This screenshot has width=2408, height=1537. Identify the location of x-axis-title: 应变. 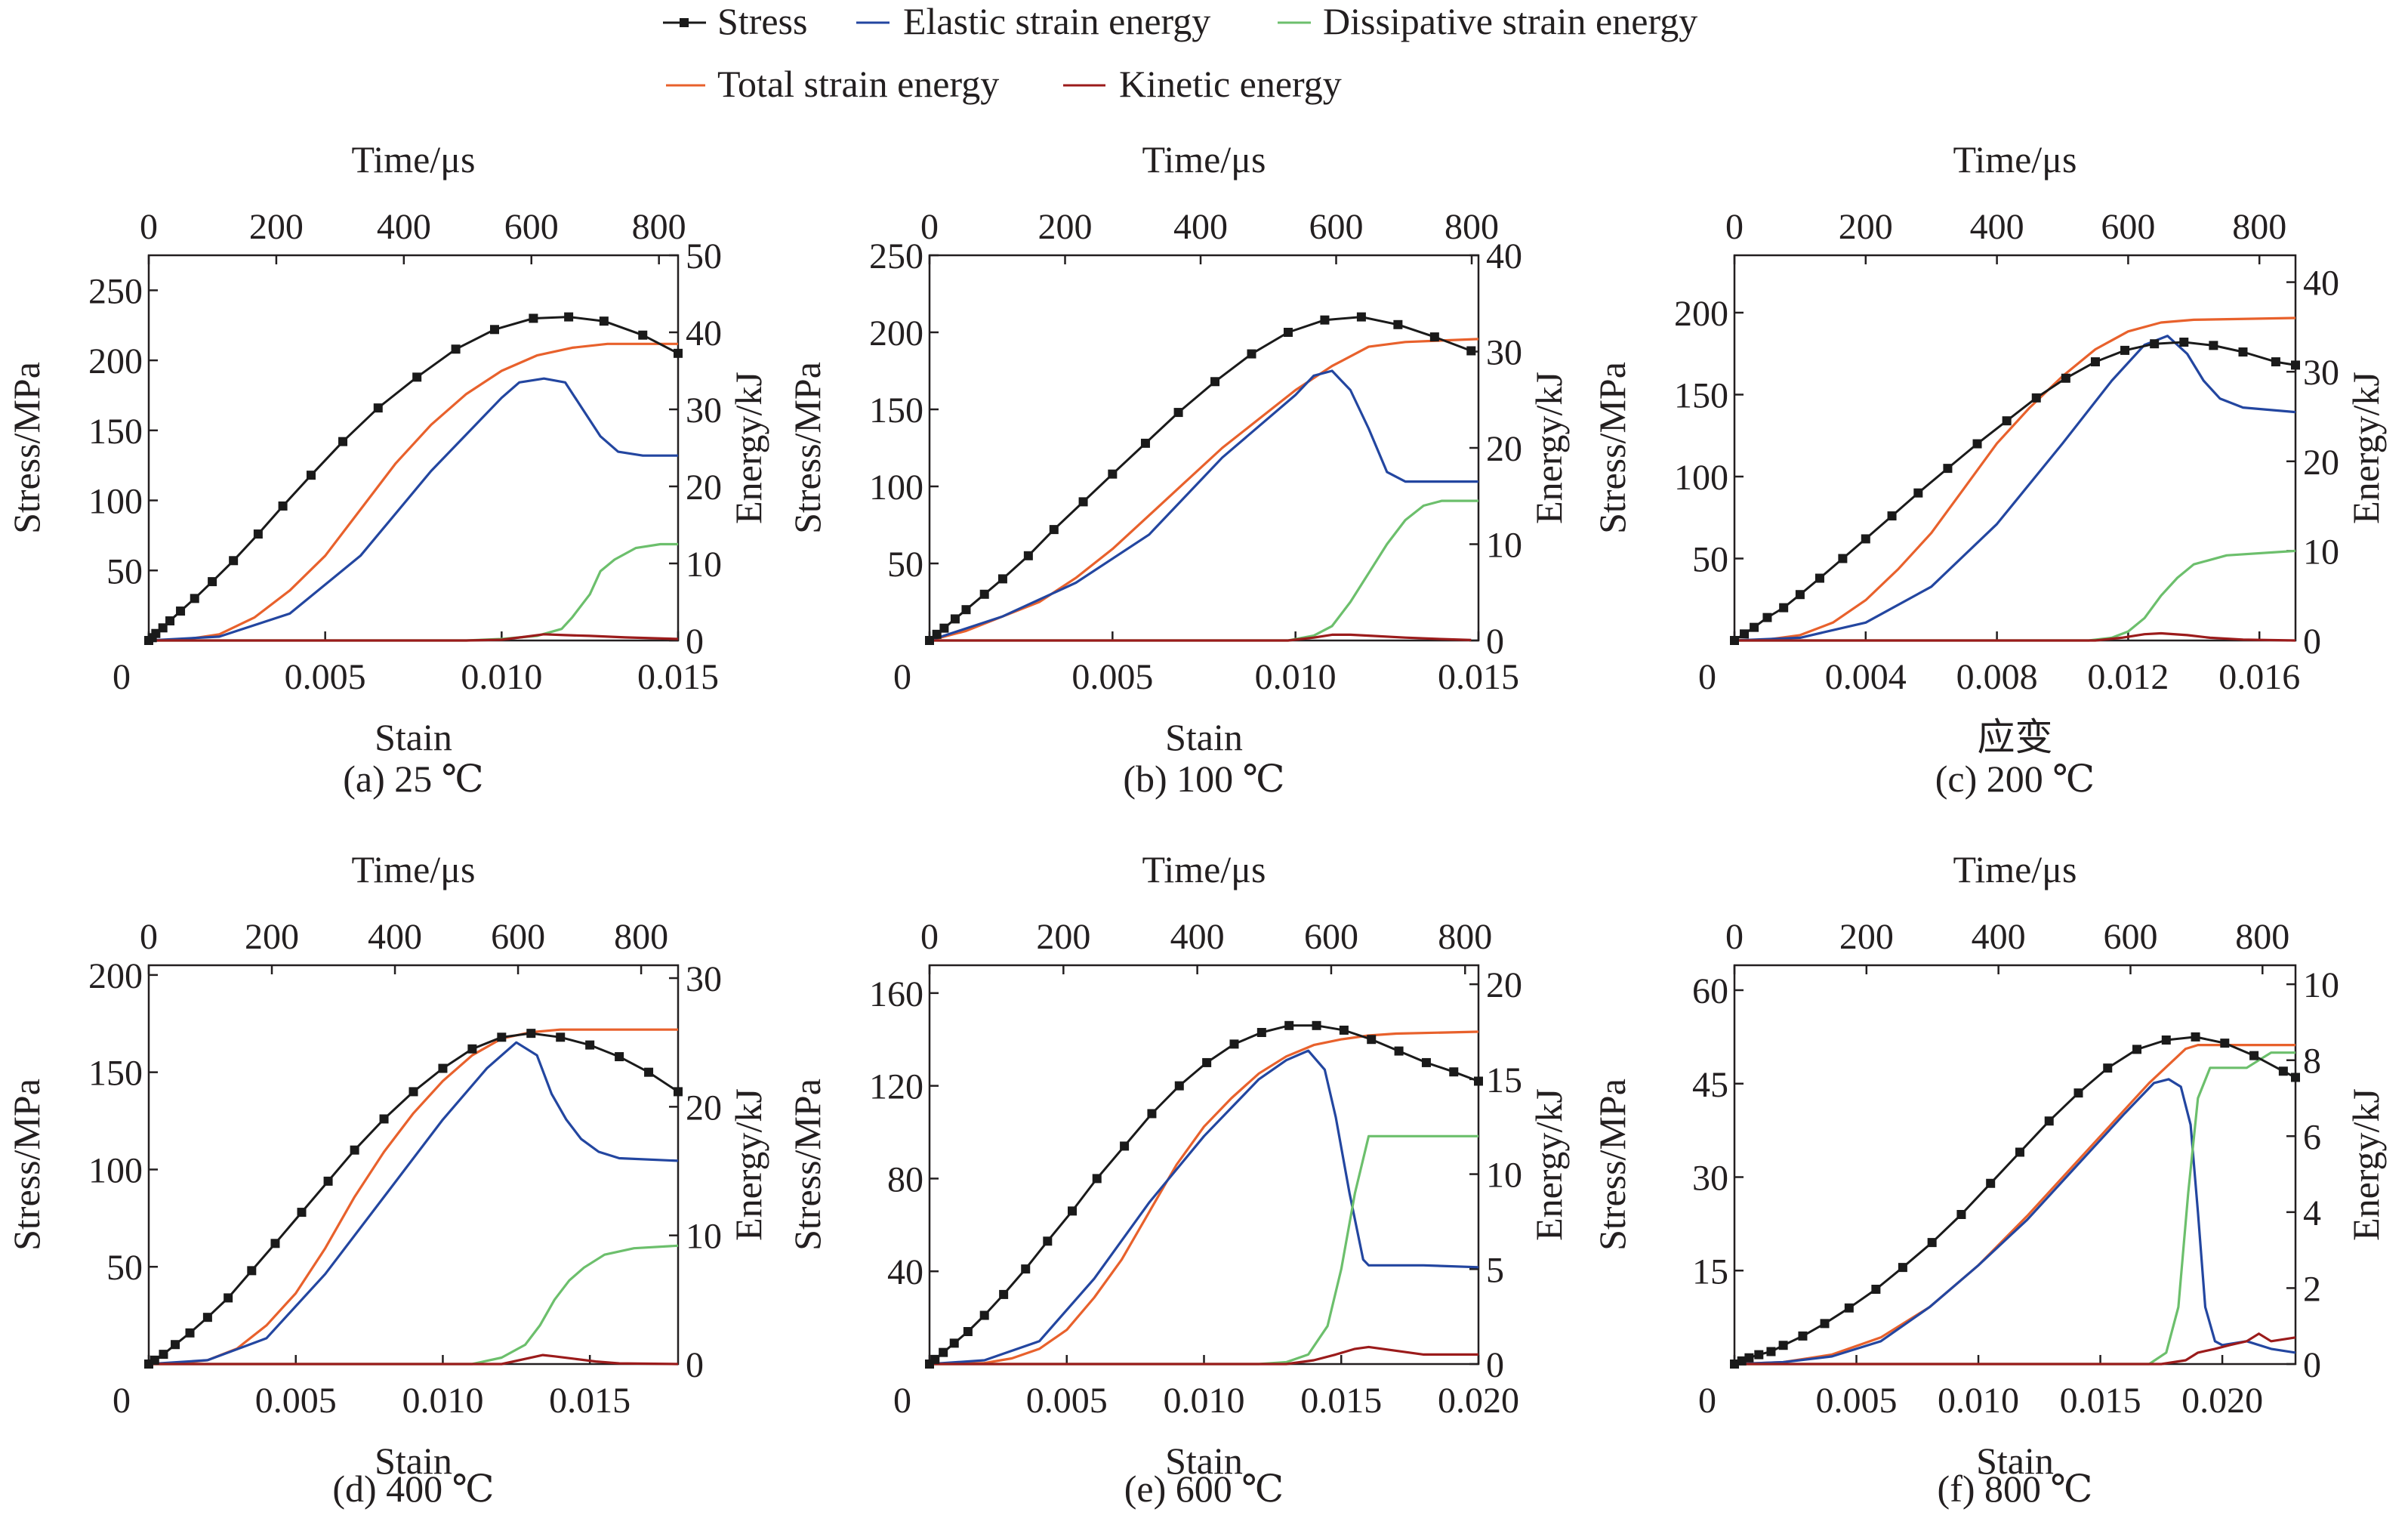
(2015, 737).